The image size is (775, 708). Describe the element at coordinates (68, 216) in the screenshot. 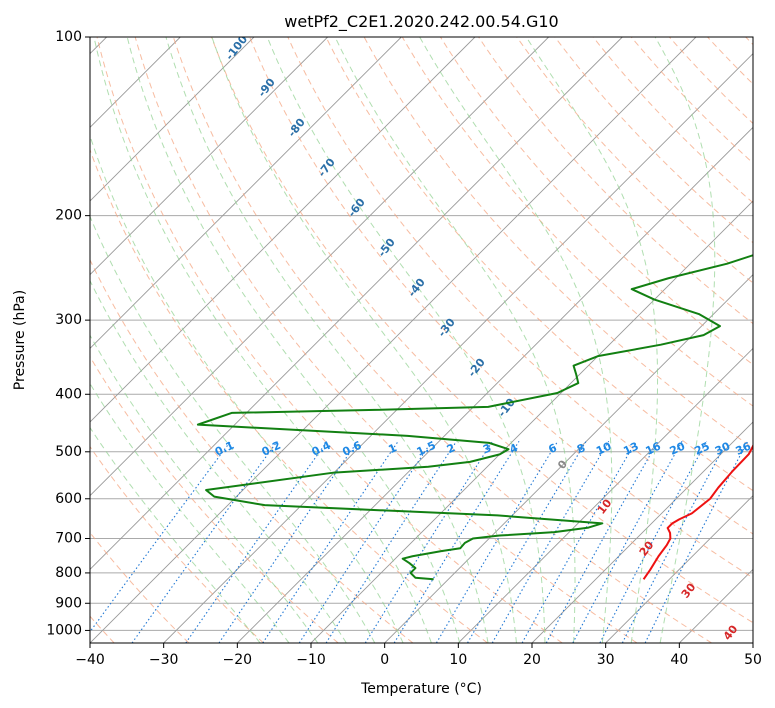

I see `y-tick-label: 200` at that location.